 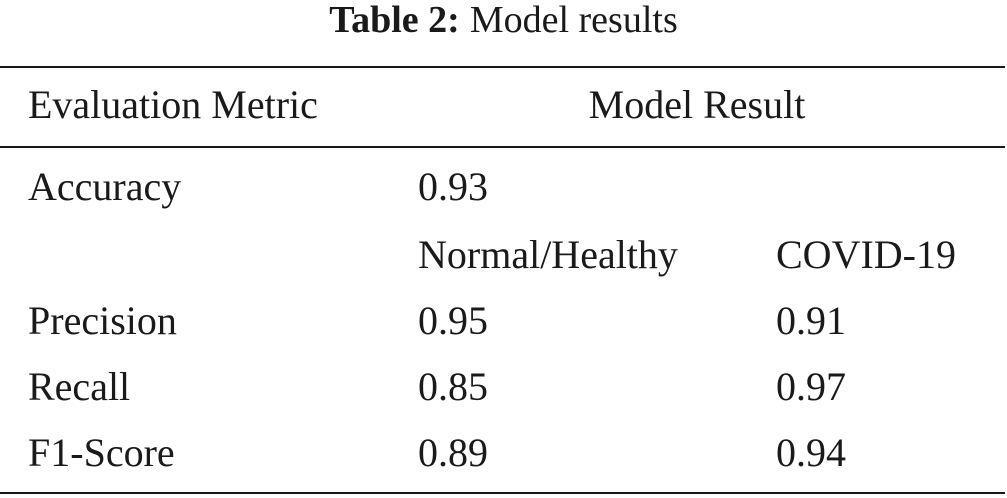 I want to click on accuracy-value: 0.93, so click(x=453, y=186).